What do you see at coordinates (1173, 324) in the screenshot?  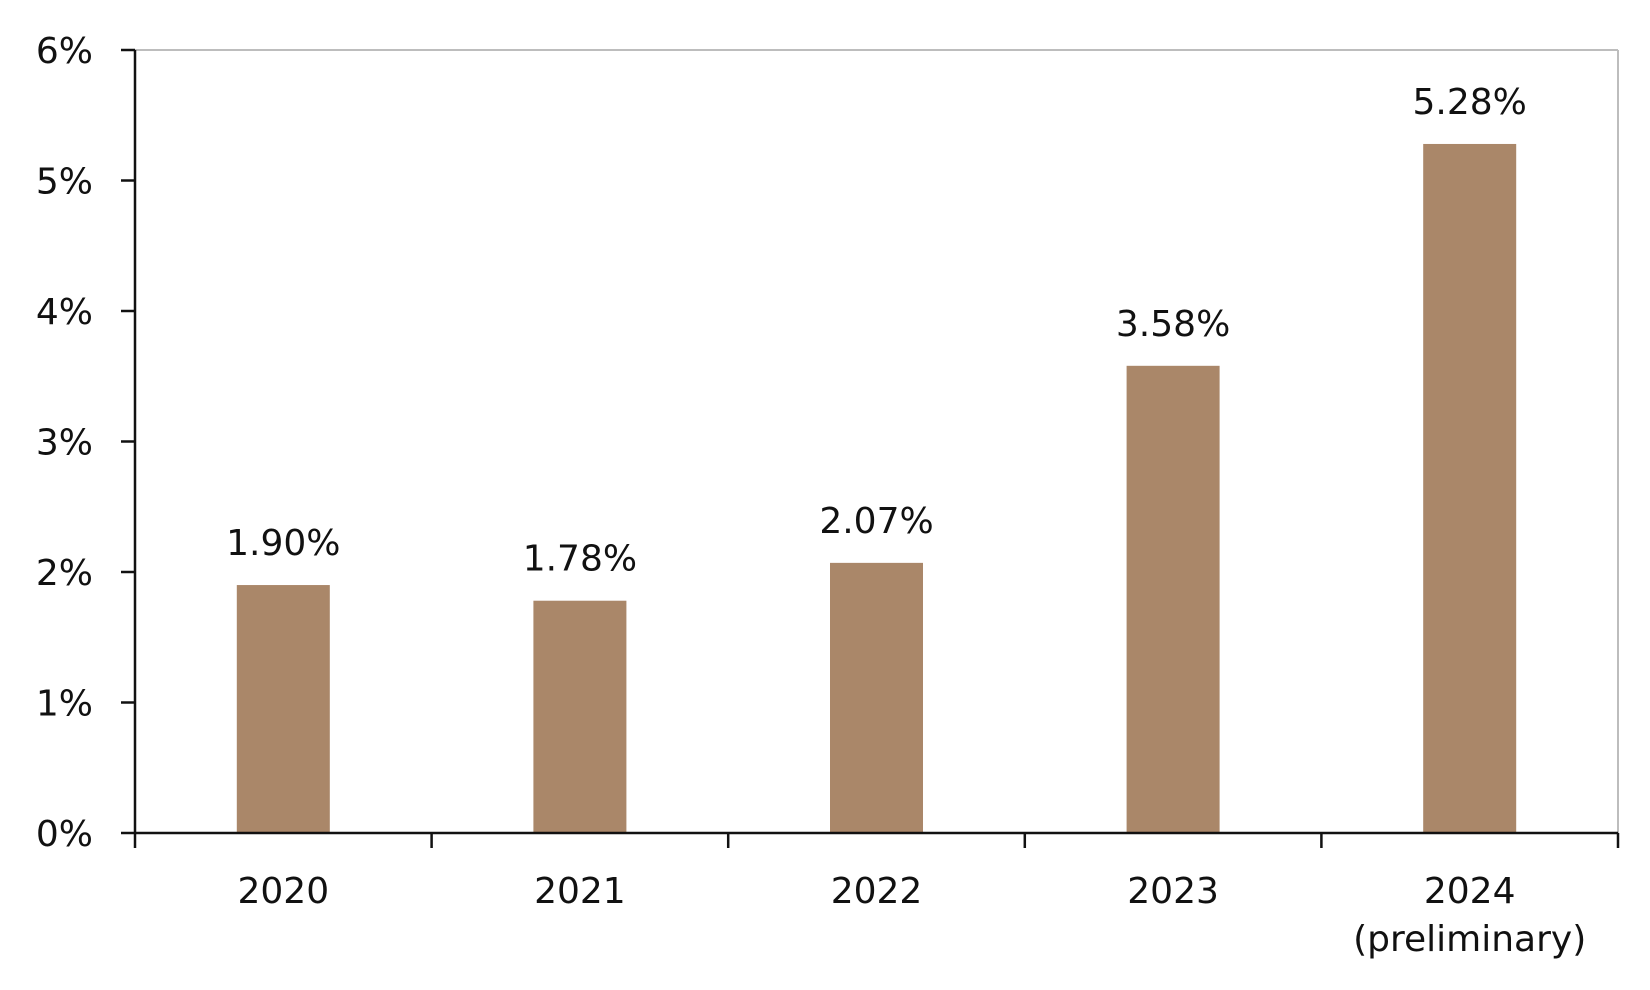 I see `data-label-2023: 3.58%` at bounding box center [1173, 324].